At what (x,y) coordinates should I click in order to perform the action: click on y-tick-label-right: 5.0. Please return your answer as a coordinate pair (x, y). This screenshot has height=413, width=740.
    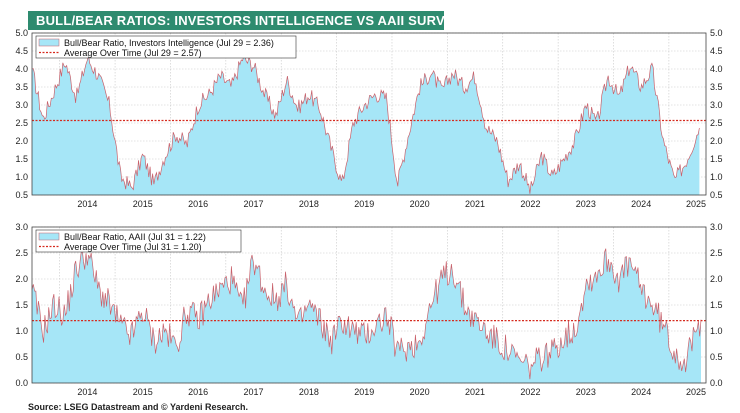
    Looking at the image, I should click on (716, 33).